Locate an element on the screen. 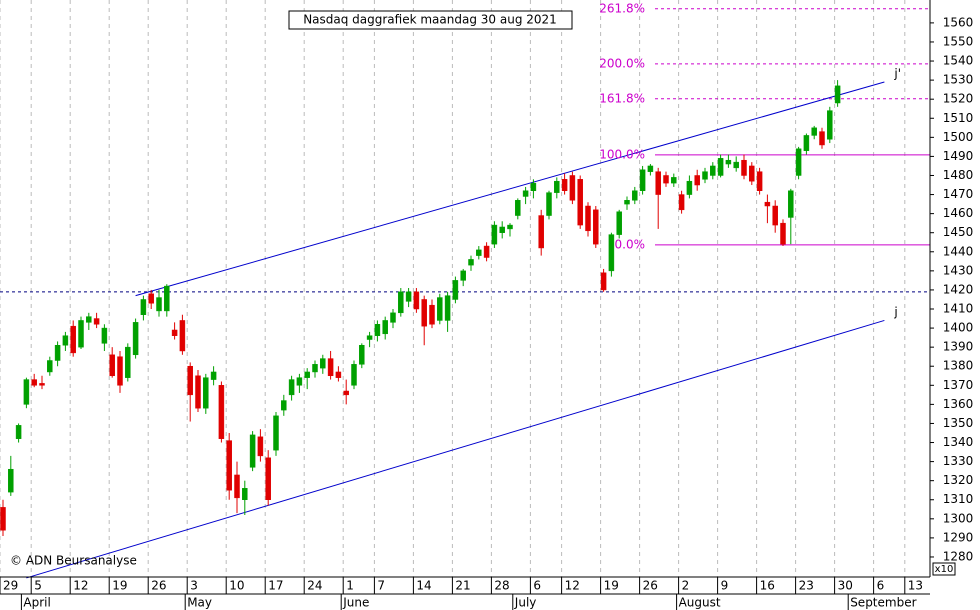  y-tick-label: 1510 is located at coordinates (958, 118).